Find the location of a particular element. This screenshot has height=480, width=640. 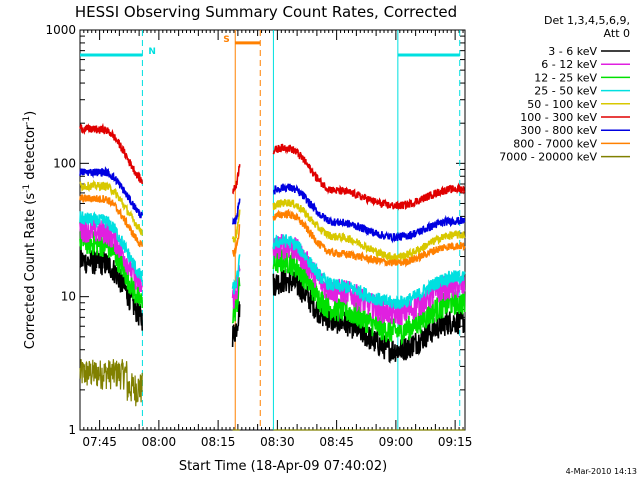

legend-label: 300 - 800 keV is located at coordinates (558, 130).